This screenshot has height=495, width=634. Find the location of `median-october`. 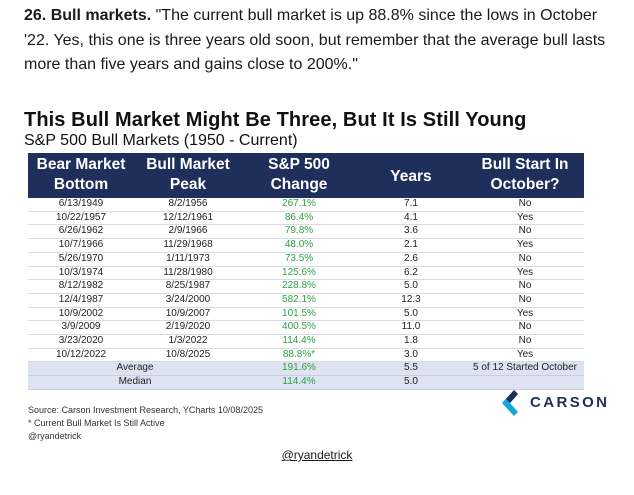

median-october is located at coordinates (525, 382).